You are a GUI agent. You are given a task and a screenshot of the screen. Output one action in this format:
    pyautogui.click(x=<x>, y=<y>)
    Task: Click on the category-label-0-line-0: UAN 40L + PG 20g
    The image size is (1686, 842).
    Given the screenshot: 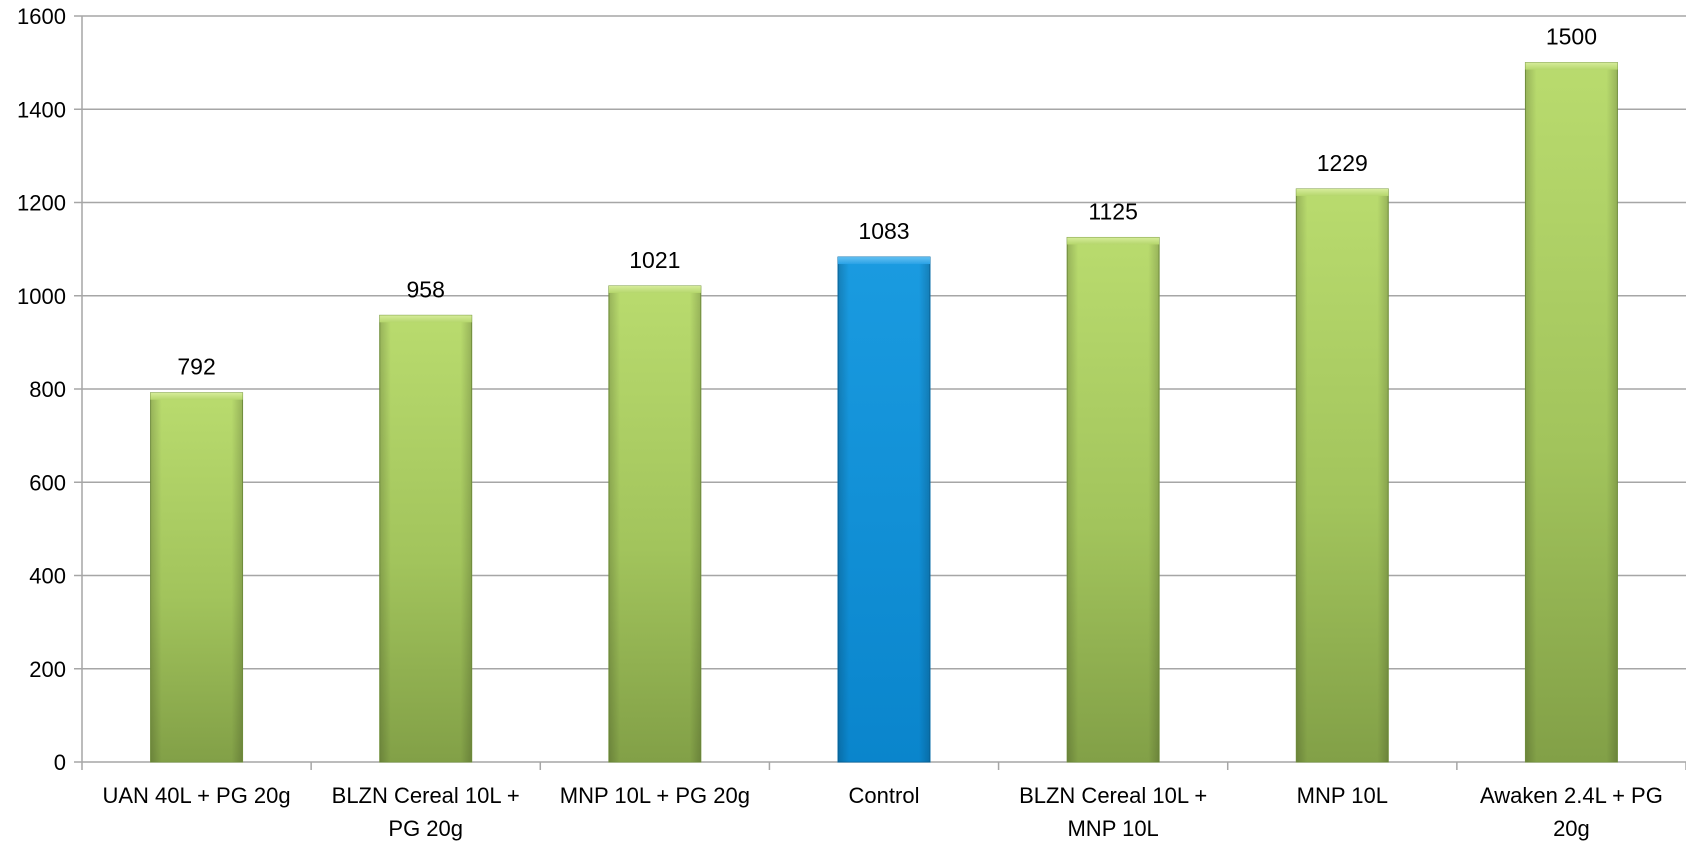 What is the action you would take?
    pyautogui.click(x=197, y=795)
    